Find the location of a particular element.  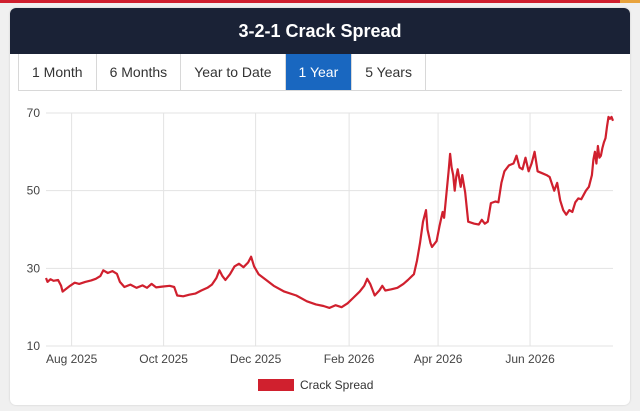

x-tick-label: Dec 2025 is located at coordinates (256, 359).